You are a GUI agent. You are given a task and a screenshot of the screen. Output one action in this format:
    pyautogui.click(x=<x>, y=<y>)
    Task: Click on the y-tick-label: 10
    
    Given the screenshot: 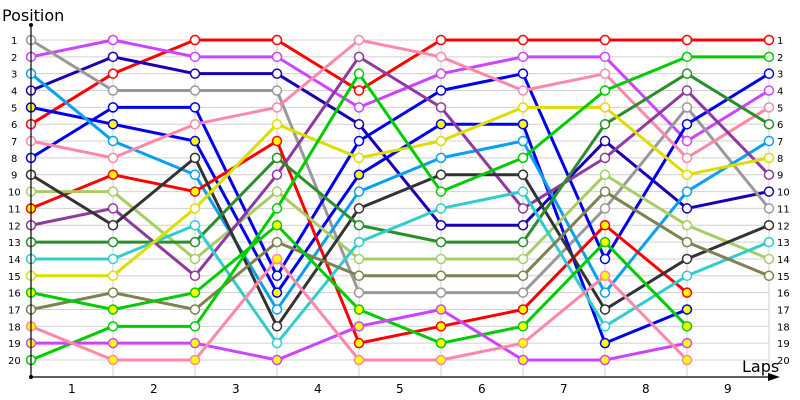 What is the action you would take?
    pyautogui.click(x=14, y=193)
    